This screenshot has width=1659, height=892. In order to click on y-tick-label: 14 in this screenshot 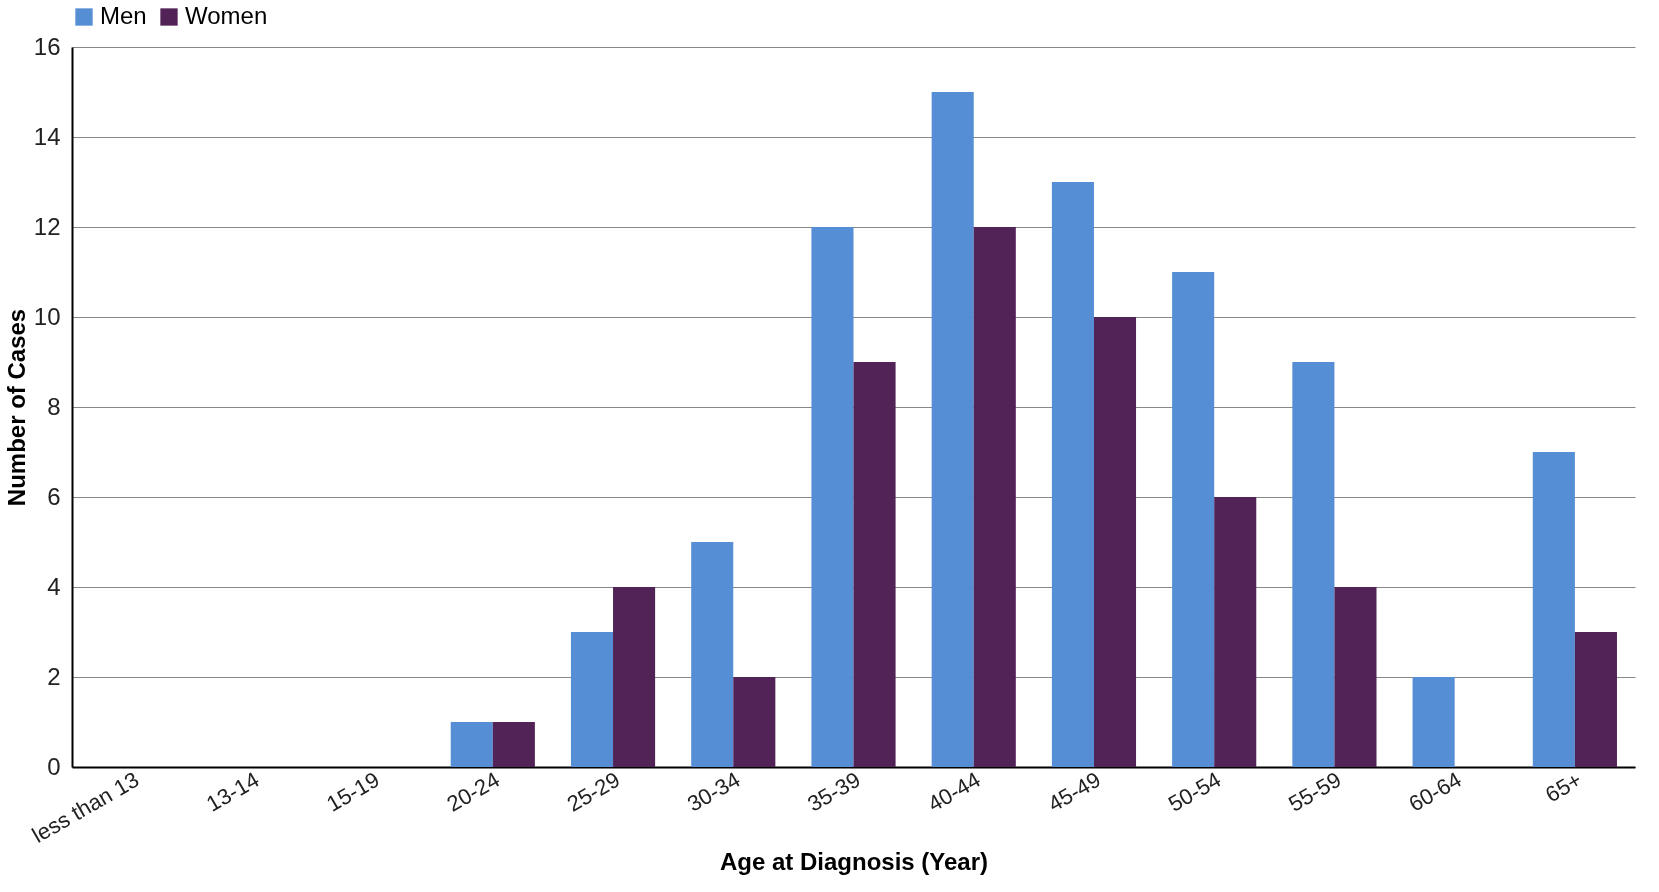, I will do `click(47, 136)`.